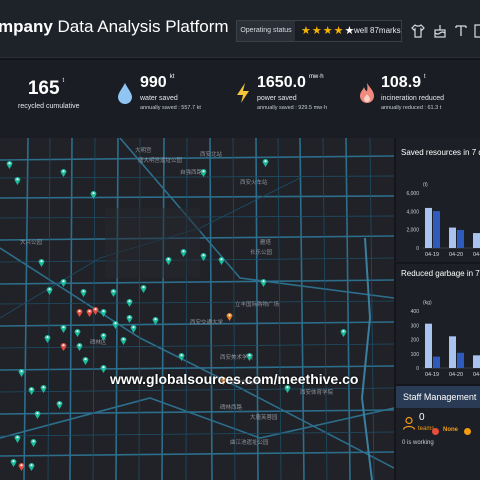 Image resolution: width=480 pixels, height=480 pixels. What do you see at coordinates (170, 108) in the screenshot?
I see `stat-water-sub: annually saved : 557.7 kt` at bounding box center [170, 108].